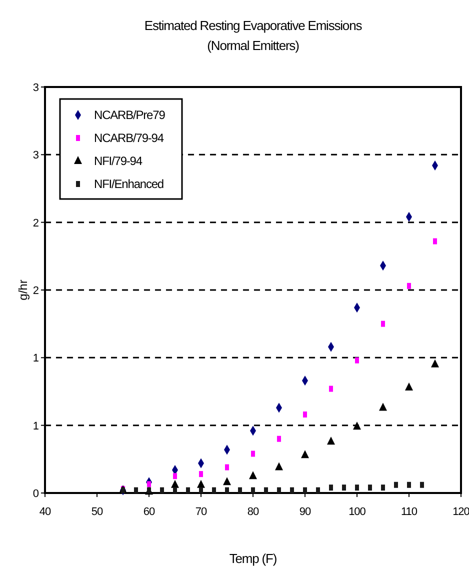  Describe the element at coordinates (130, 115) in the screenshot. I see `legend-label: NCARB/Pre79` at that location.